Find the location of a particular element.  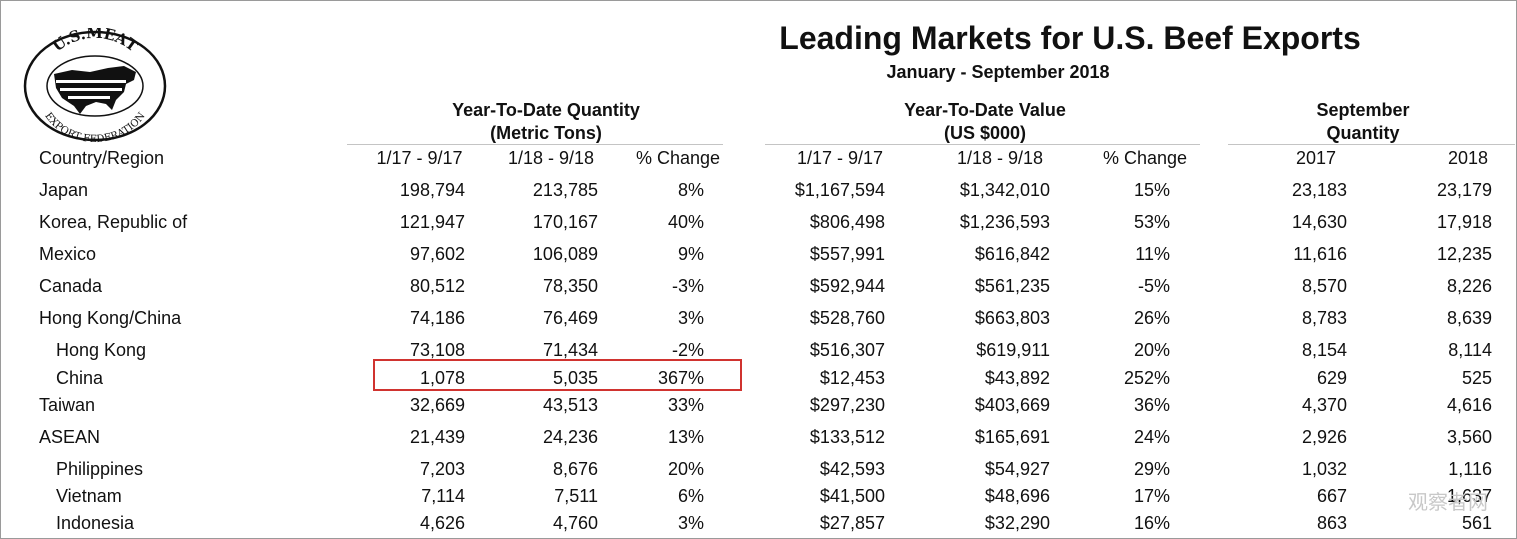

value-cell: -5% is located at coordinates (1153, 286).